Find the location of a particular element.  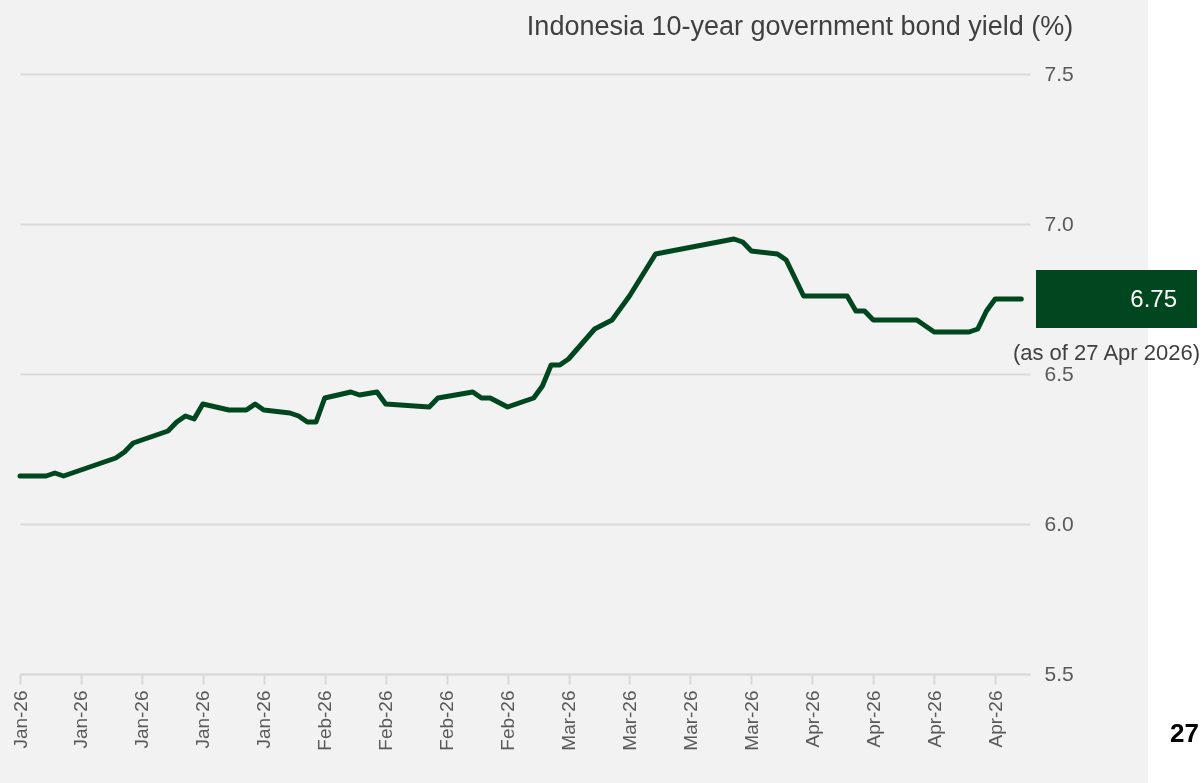

y-tick-label: 7.0 is located at coordinates (1059, 223).